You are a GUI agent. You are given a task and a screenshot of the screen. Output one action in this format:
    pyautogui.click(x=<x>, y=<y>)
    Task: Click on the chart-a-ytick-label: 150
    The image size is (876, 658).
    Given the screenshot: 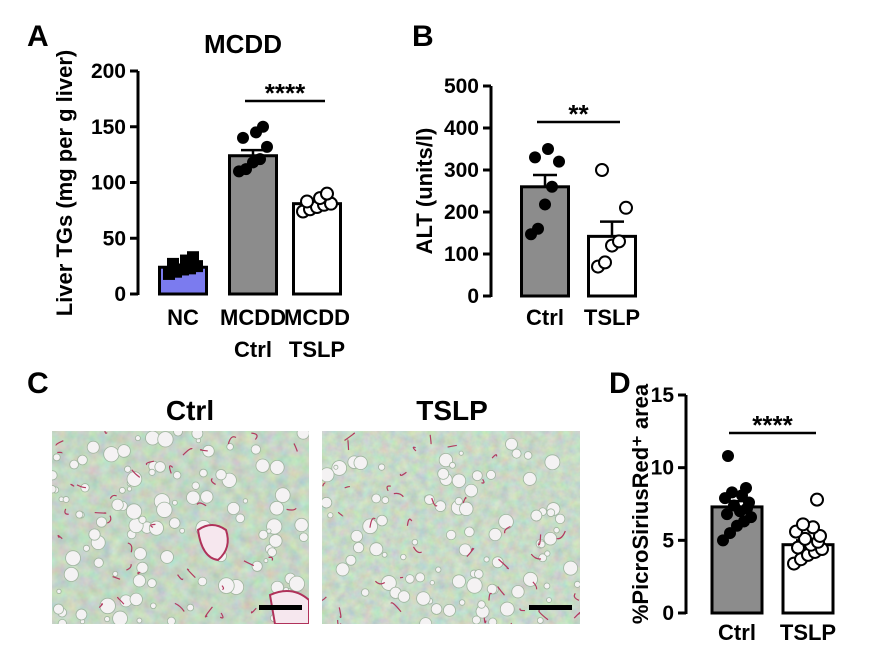 What is the action you would take?
    pyautogui.click(x=108, y=127)
    